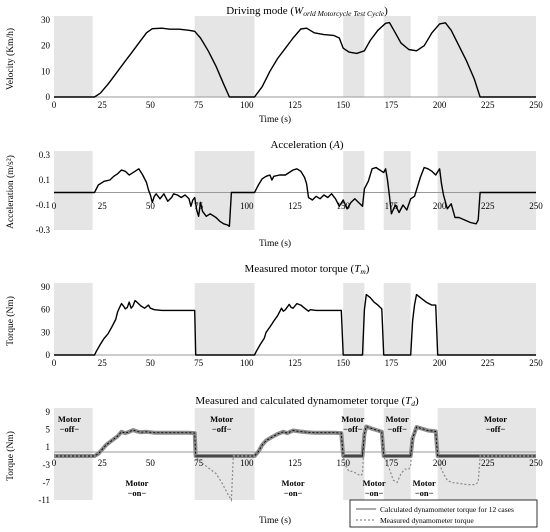 The image size is (550, 532). What do you see at coordinates (306, 145) in the screenshot?
I see `chart-title: Acceleration (A)` at bounding box center [306, 145].